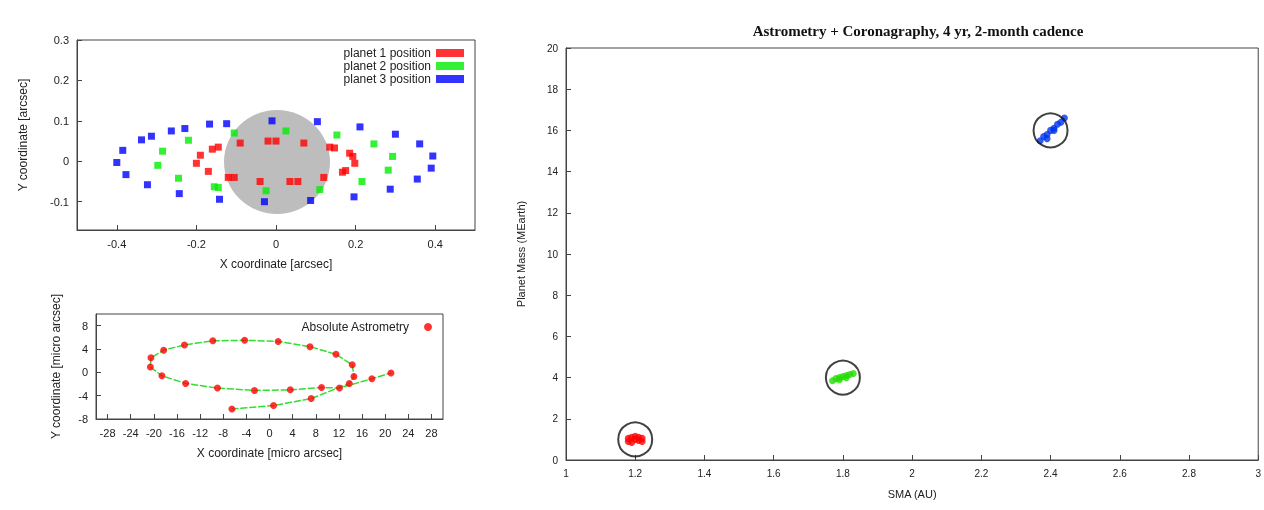 The image size is (1264, 510). I want to click on x-tick-label: 3, so click(1258, 473).